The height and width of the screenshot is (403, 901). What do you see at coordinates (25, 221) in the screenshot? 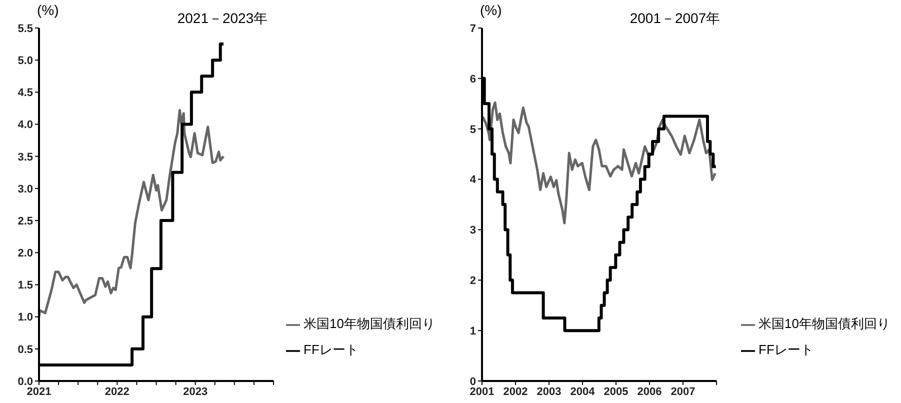
I see `y-tick-label: 2.5` at bounding box center [25, 221].